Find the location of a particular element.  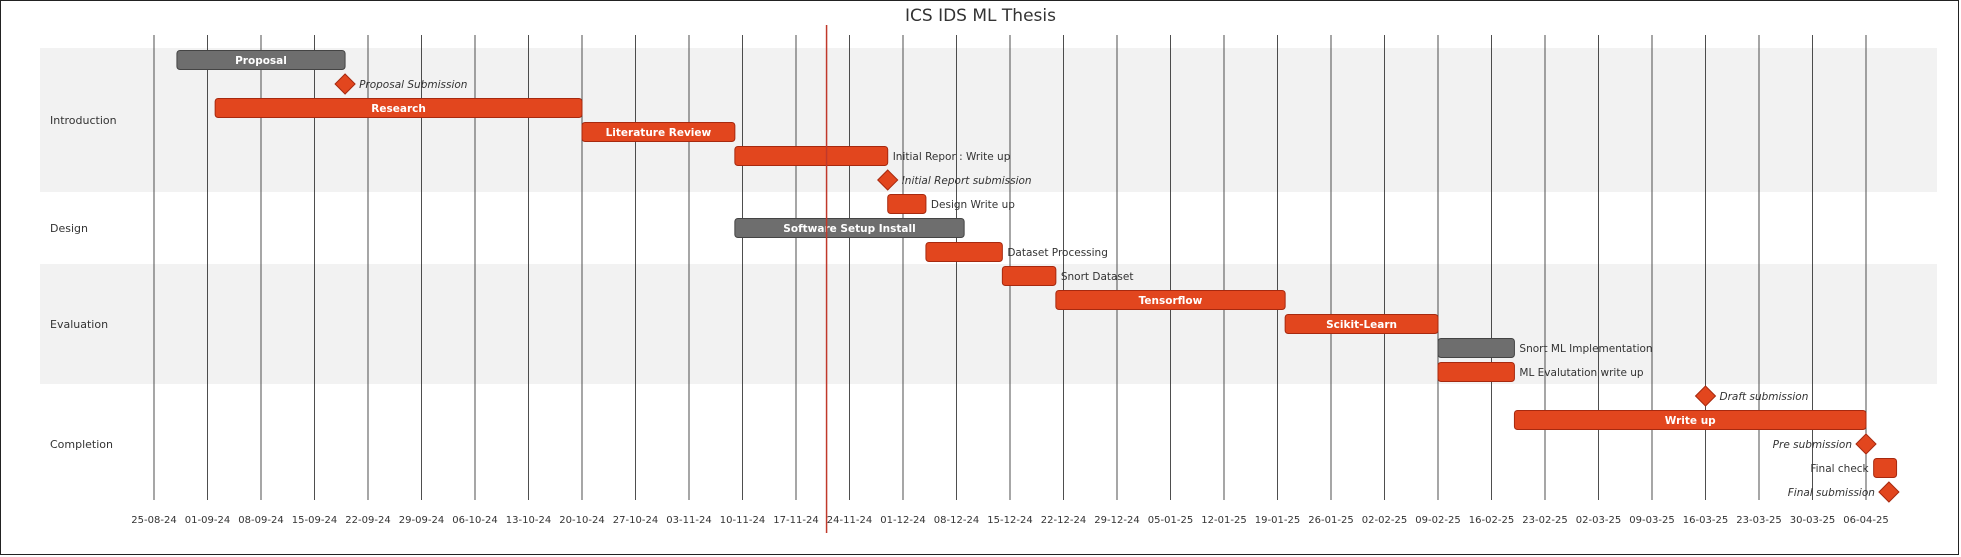

task-label: Final check is located at coordinates (1839, 469).